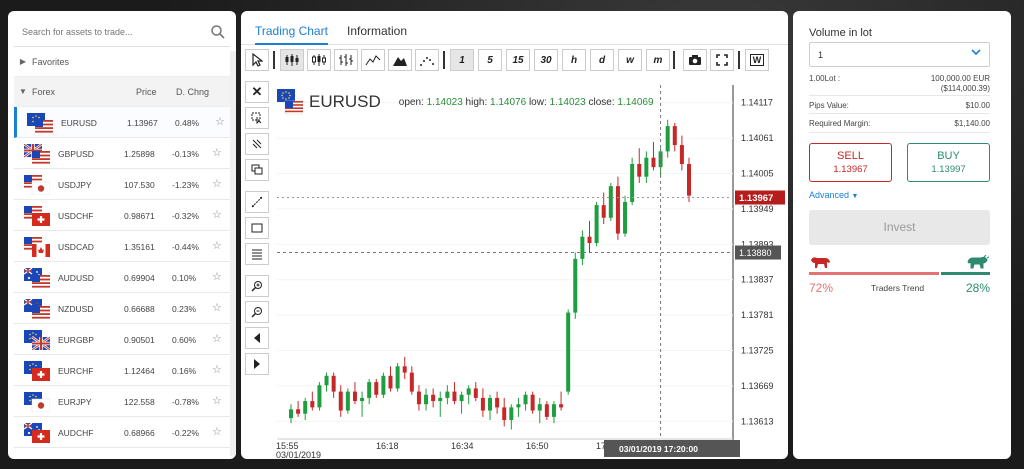  What do you see at coordinates (427, 60) in the screenshot?
I see `dot-chart-button` at bounding box center [427, 60].